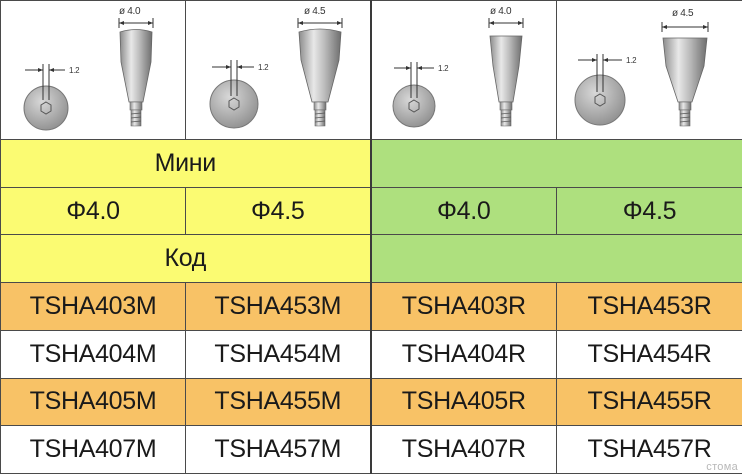  Describe the element at coordinates (263, 67) in the screenshot. I see `width-label-2: 1.2` at that location.